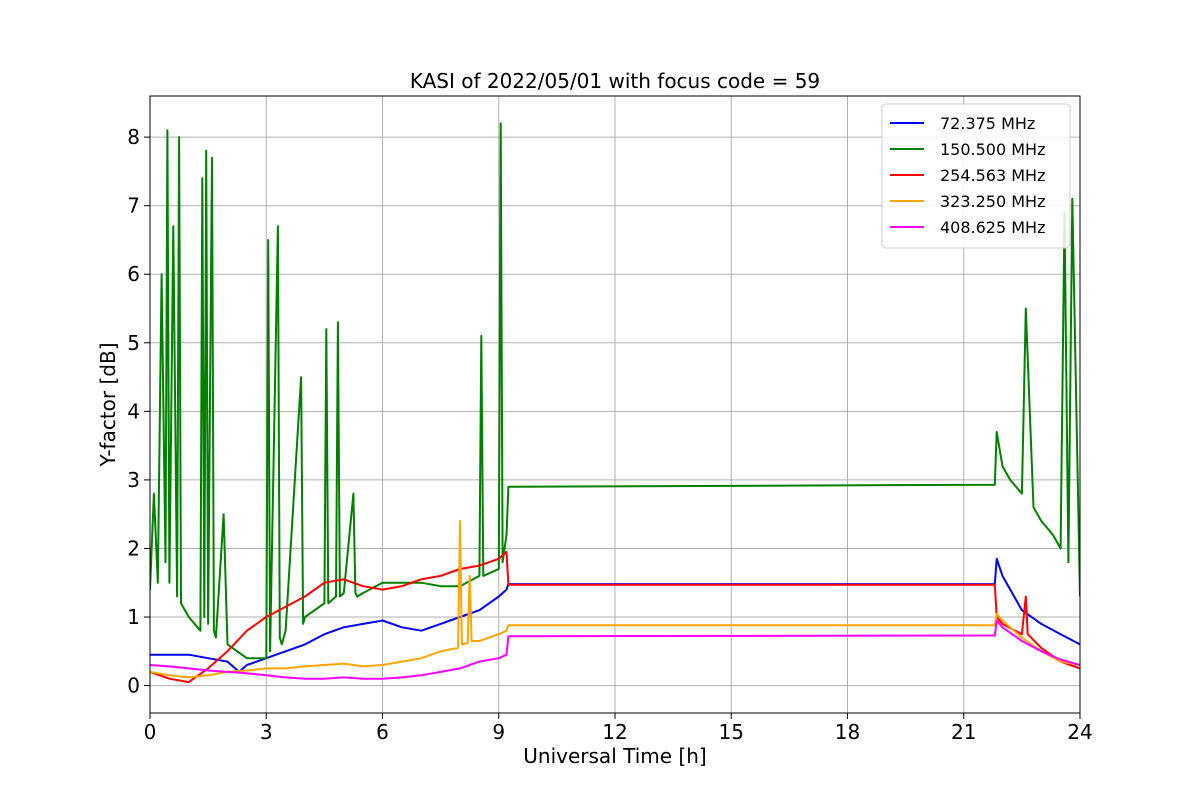  What do you see at coordinates (992, 227) in the screenshot?
I see `legend-label: 408.625 MHz` at bounding box center [992, 227].